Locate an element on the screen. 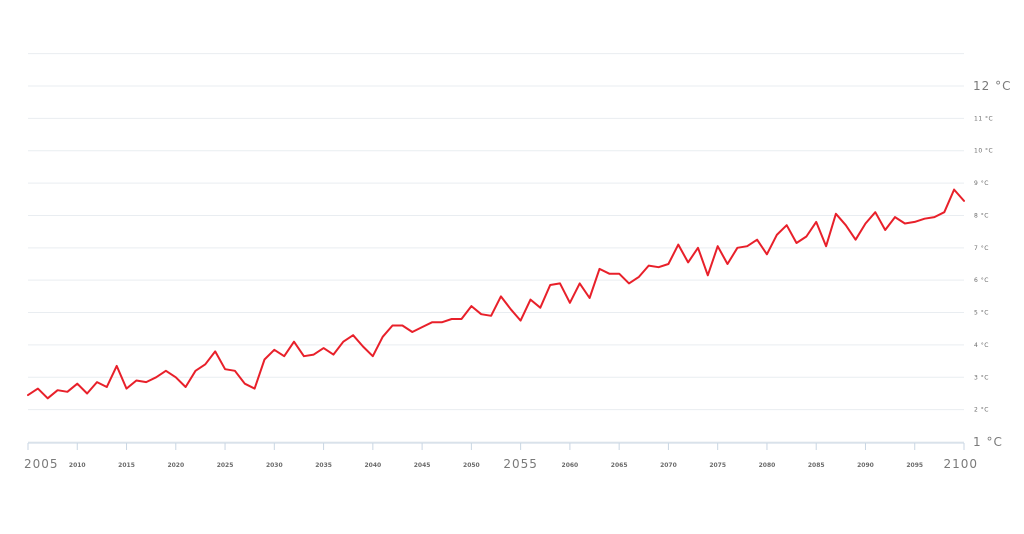 The width and height of the screenshot is (1024, 534). x-tick-label: 2015 is located at coordinates (126, 465).